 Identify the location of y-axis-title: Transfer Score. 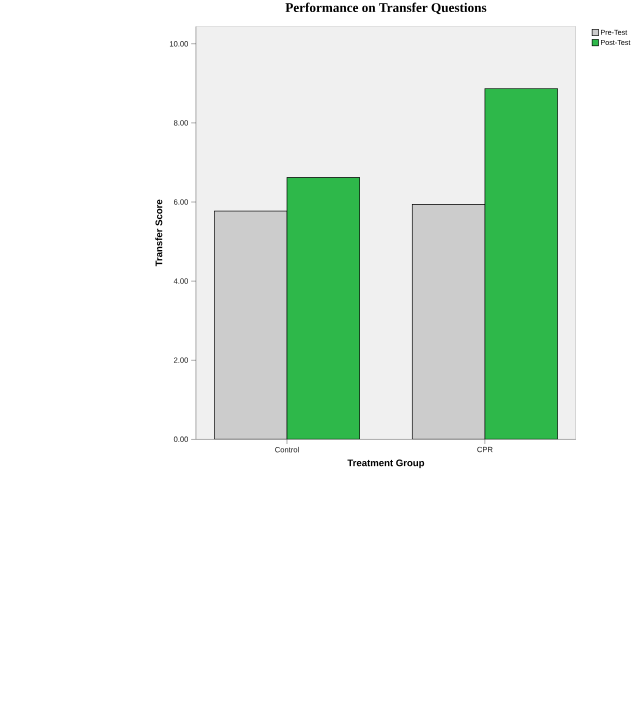
(158, 233).